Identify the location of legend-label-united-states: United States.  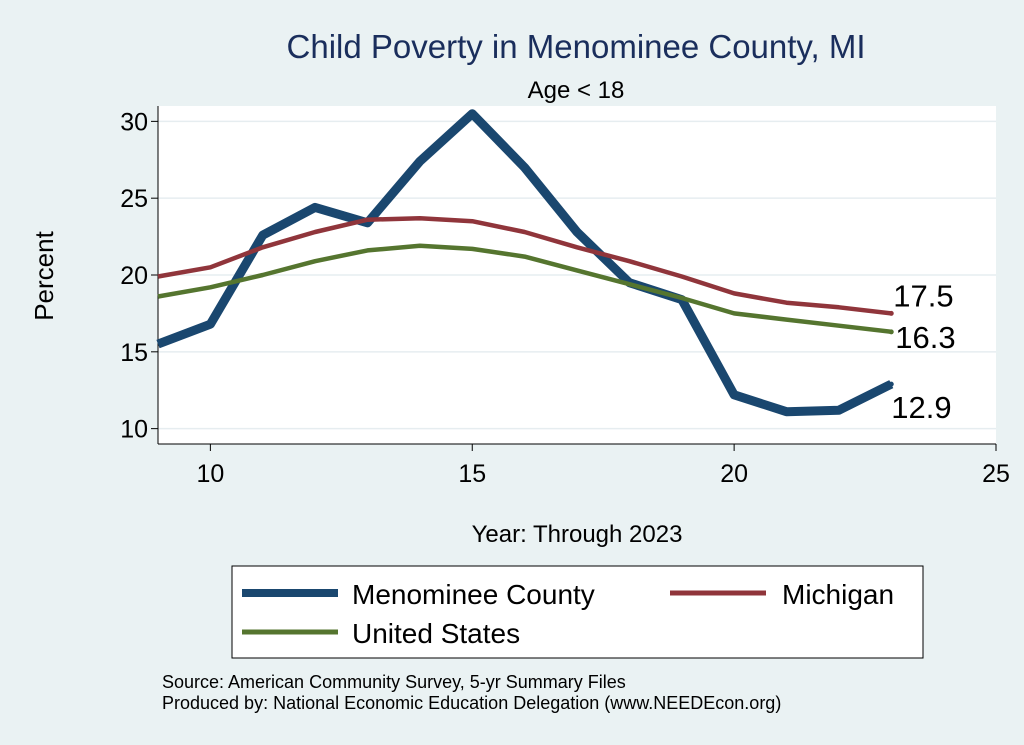
(436, 633).